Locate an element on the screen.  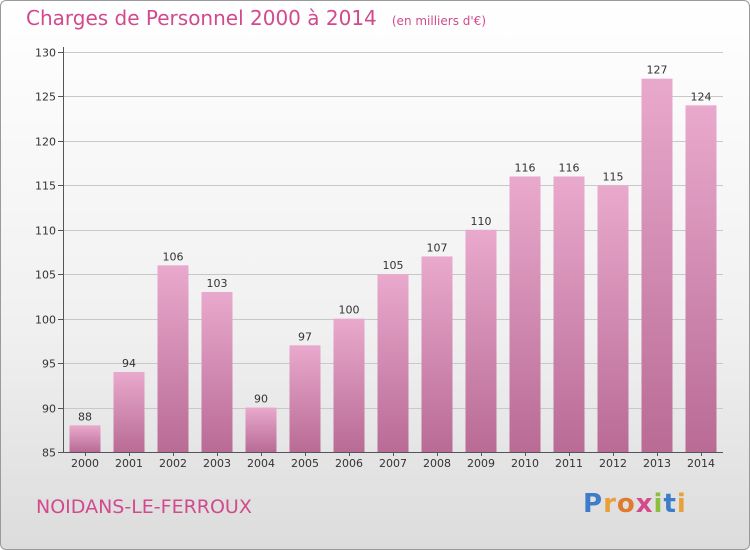
data-label: 105 is located at coordinates (393, 265).